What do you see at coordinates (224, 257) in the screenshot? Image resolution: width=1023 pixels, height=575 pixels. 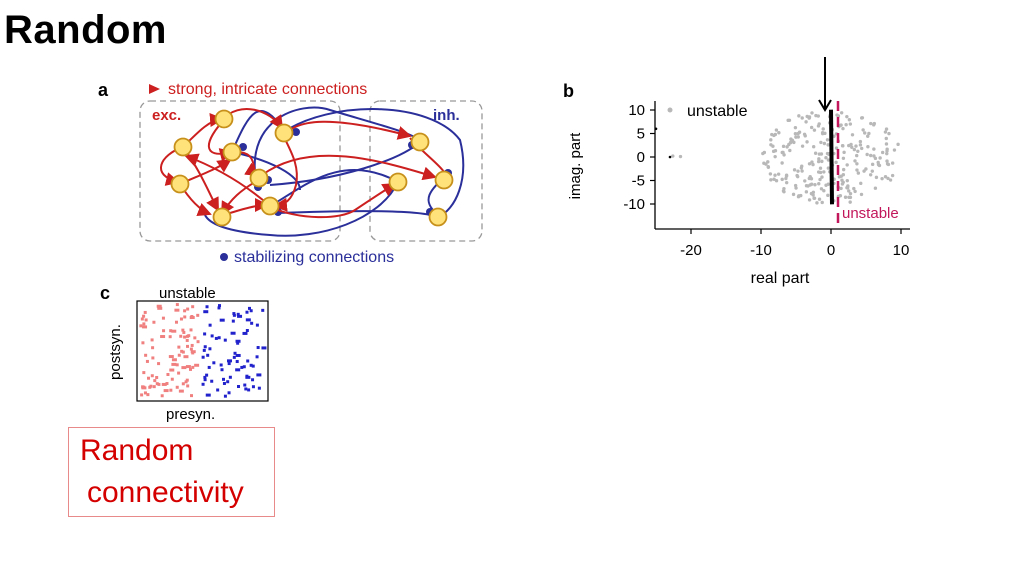 I see `stabilizing-dot-icon` at bounding box center [224, 257].